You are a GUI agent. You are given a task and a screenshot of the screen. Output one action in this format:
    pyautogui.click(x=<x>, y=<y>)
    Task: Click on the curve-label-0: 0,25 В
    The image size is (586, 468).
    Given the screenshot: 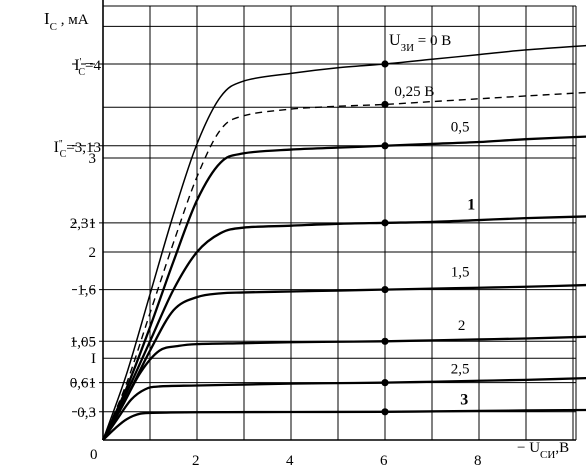 What is the action you would take?
    pyautogui.click(x=414, y=92)
    